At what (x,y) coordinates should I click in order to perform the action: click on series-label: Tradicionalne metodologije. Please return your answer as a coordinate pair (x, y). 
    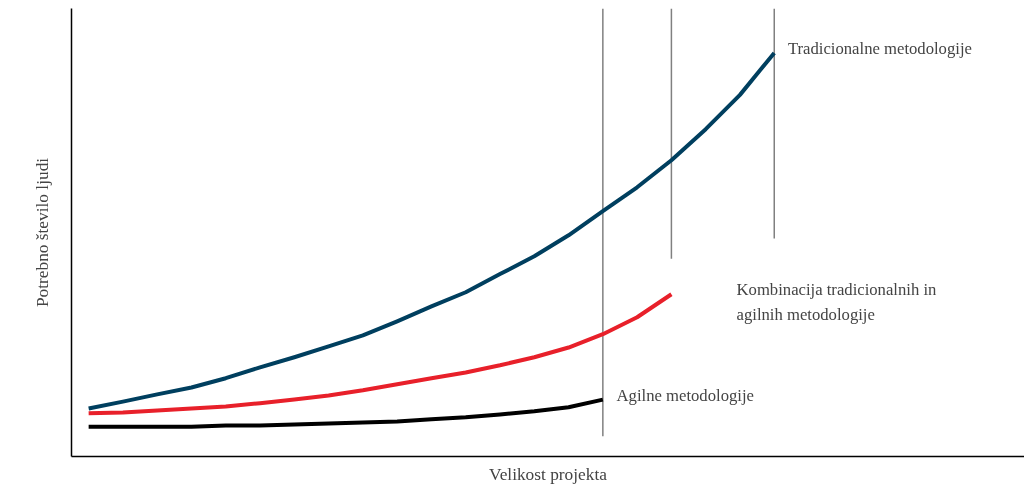
    Looking at the image, I should click on (879, 49).